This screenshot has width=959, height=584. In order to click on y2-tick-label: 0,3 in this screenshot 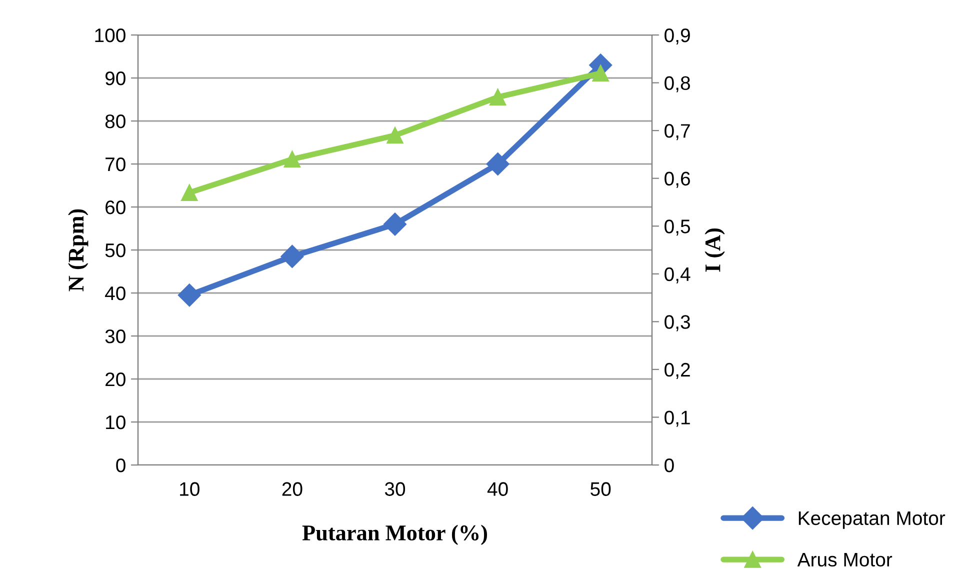, I will do `click(677, 323)`.